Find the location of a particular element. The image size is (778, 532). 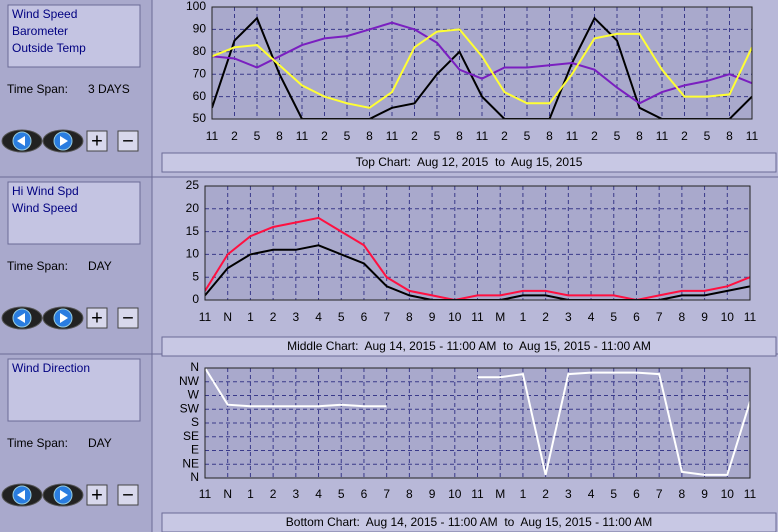

y-tick-label: 70 is located at coordinates (200, 73).